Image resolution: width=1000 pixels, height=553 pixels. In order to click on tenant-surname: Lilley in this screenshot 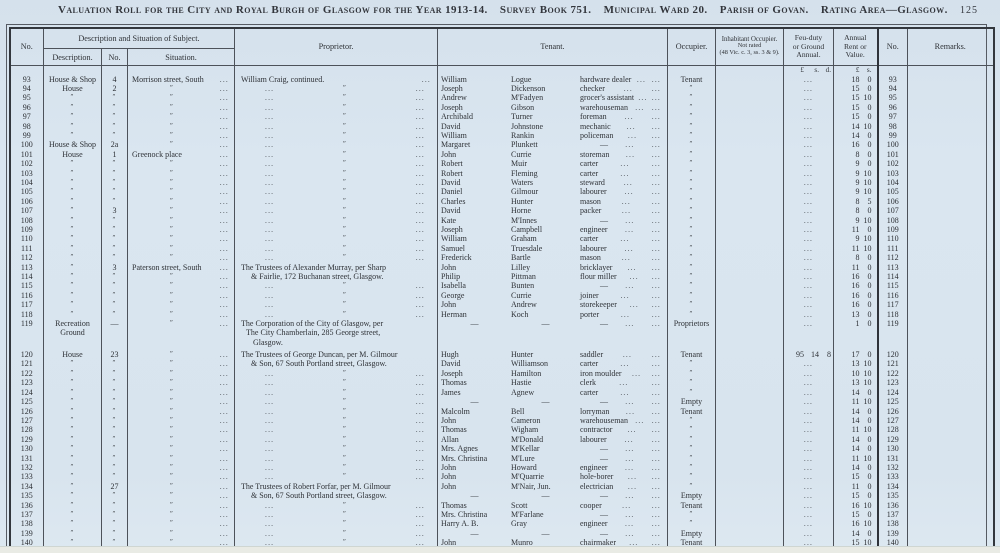, I will do `click(521, 267)`.